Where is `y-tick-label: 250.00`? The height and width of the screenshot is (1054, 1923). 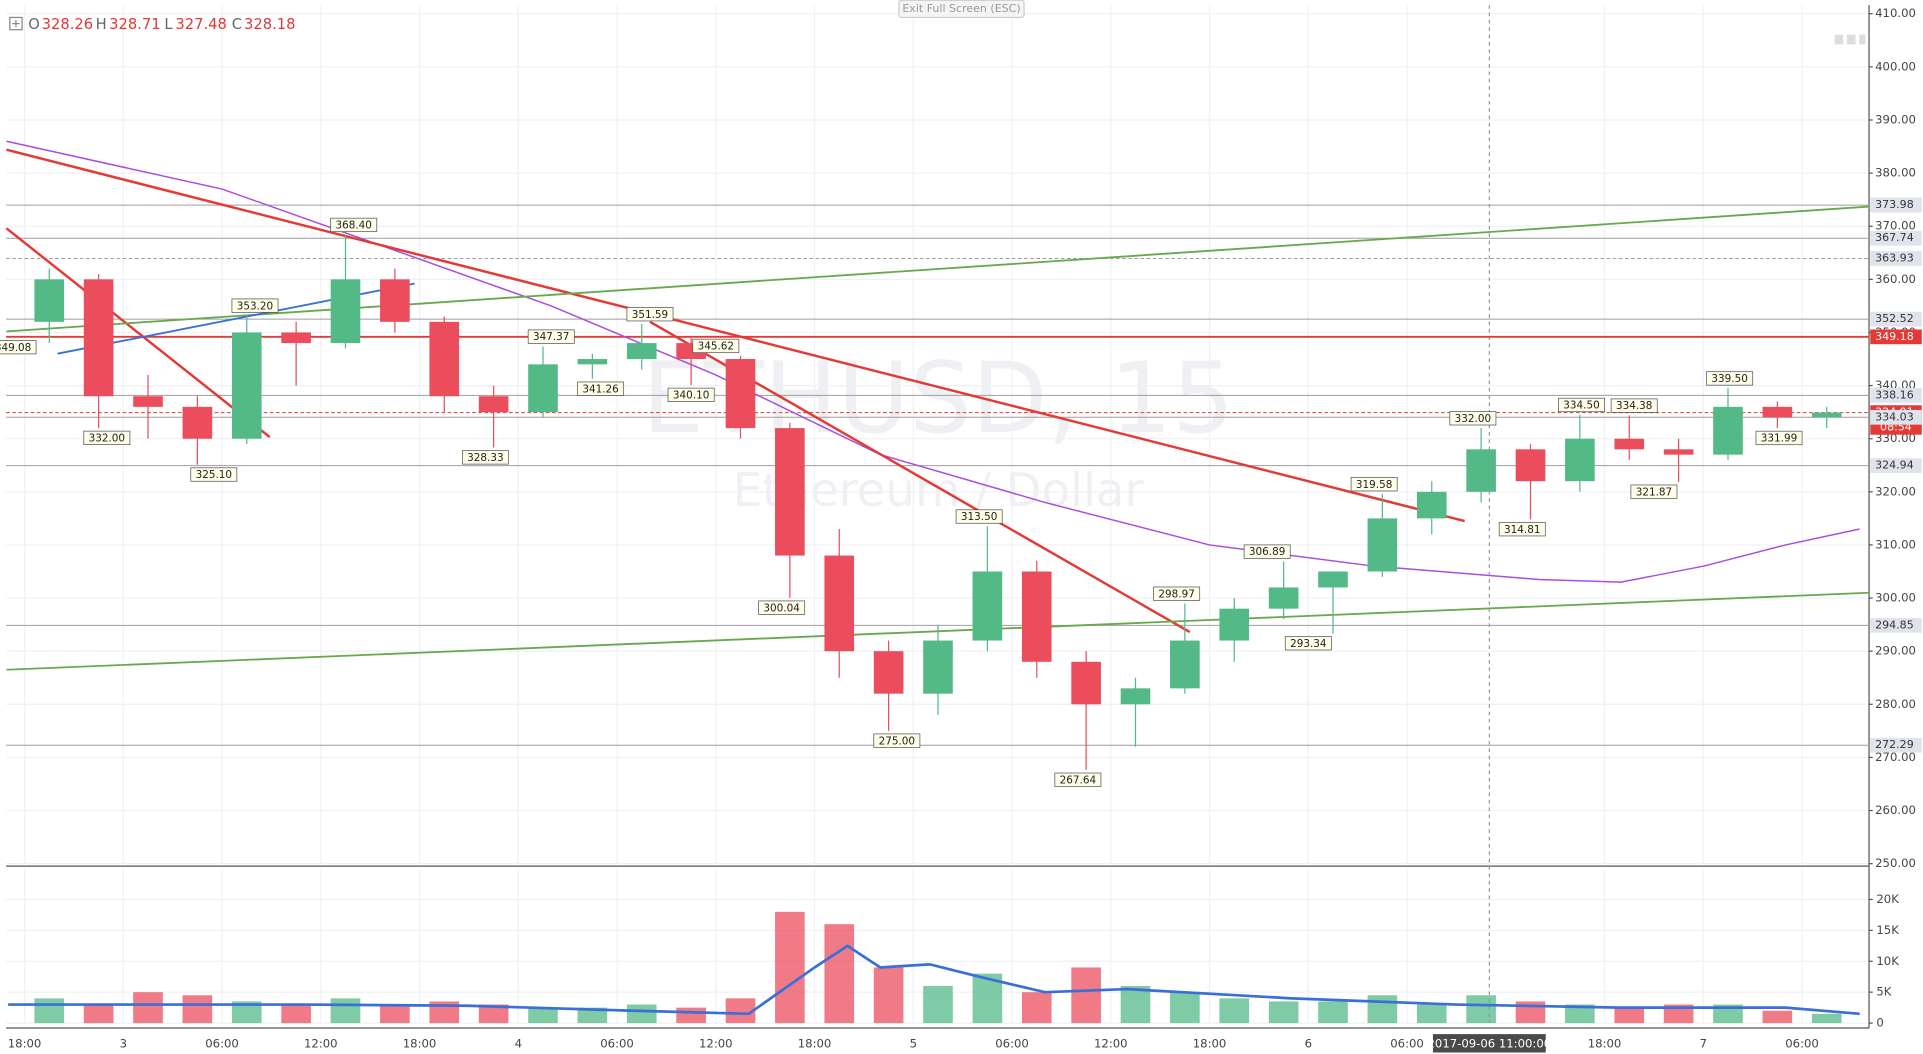
y-tick-label: 250.00 is located at coordinates (1895, 863).